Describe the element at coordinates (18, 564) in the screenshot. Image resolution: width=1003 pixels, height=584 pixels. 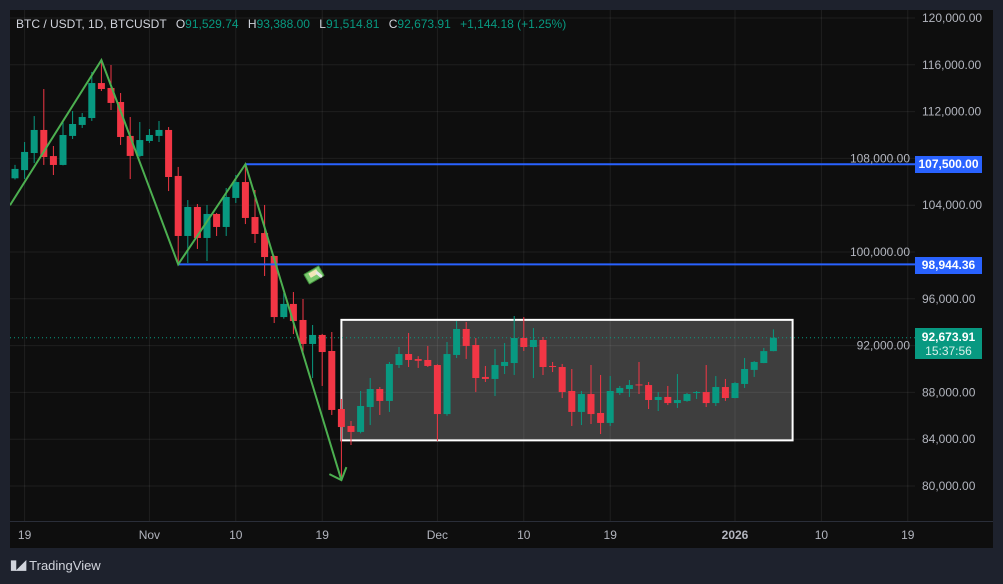
I see `tradingview-logo-icon: ▮◢` at that location.